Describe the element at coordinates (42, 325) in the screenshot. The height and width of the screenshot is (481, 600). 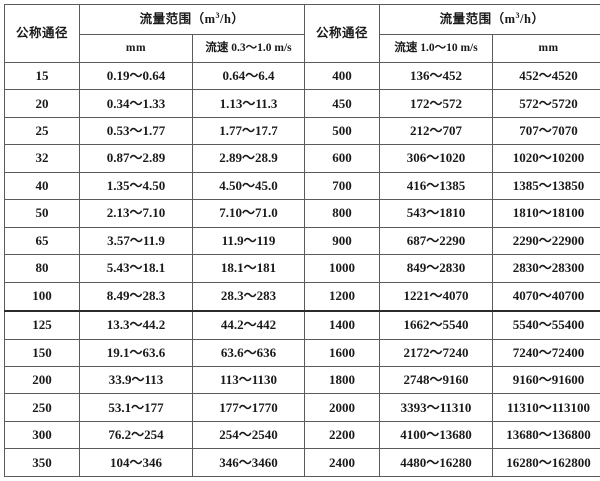
I see `cell-dn-left: 125` at that location.